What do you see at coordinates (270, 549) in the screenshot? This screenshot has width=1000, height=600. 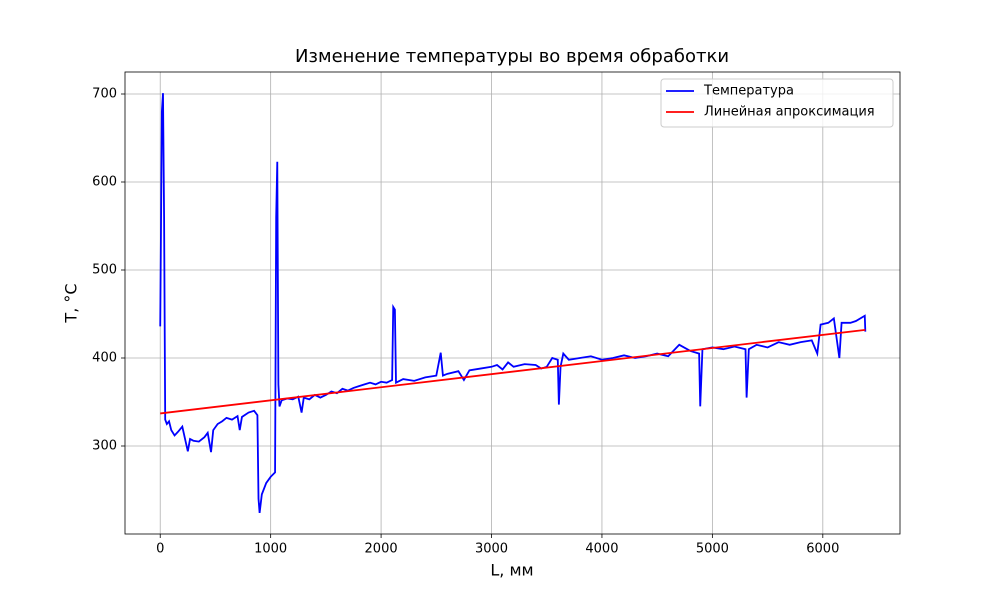 I see `x-tick-label: 1000` at bounding box center [270, 549].